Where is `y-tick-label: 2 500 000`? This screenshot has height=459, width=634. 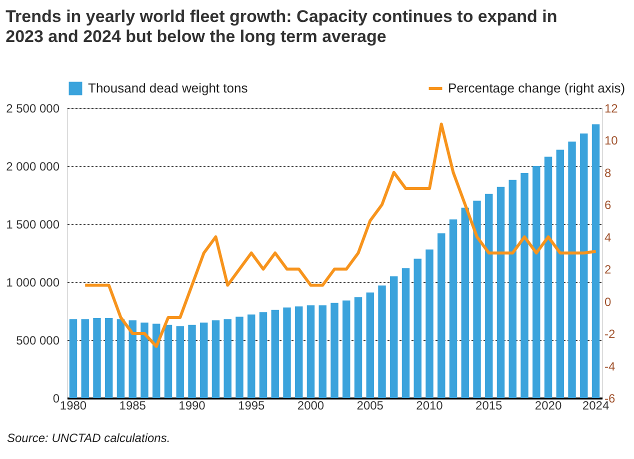
y-tick-label: 2 500 000 is located at coordinates (33, 109).